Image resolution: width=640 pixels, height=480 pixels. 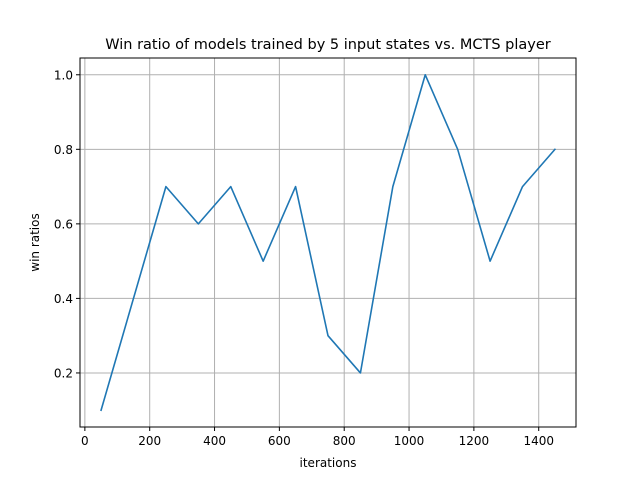 What do you see at coordinates (149, 441) in the screenshot?
I see `x-tick-label: 200` at bounding box center [149, 441].